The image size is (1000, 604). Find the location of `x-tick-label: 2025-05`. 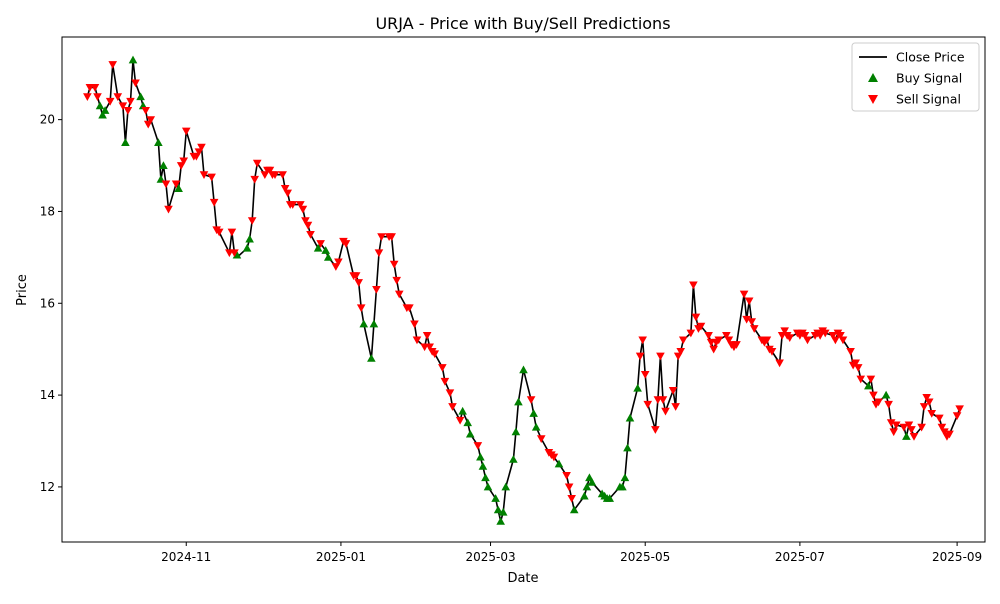

x-tick-label: 2025-05 is located at coordinates (645, 557).